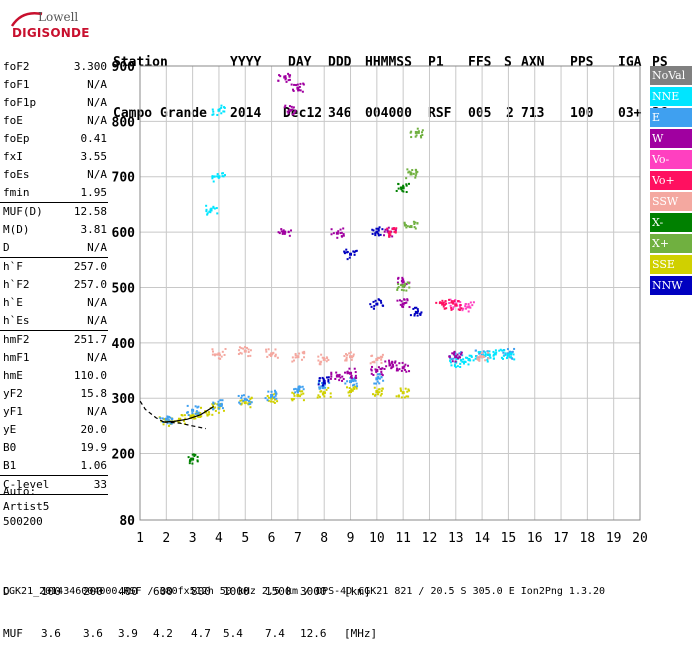 This screenshot has width=700, height=655. Describe the element at coordinates (100, 484) in the screenshot. I see `param-value: 33` at that location.